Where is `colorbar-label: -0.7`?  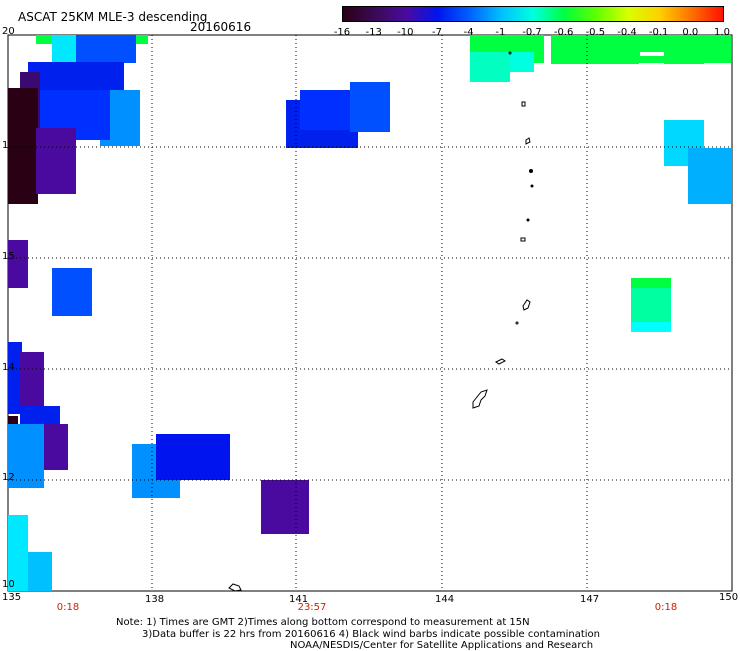 colorbar-label: -0.7 is located at coordinates (532, 32).